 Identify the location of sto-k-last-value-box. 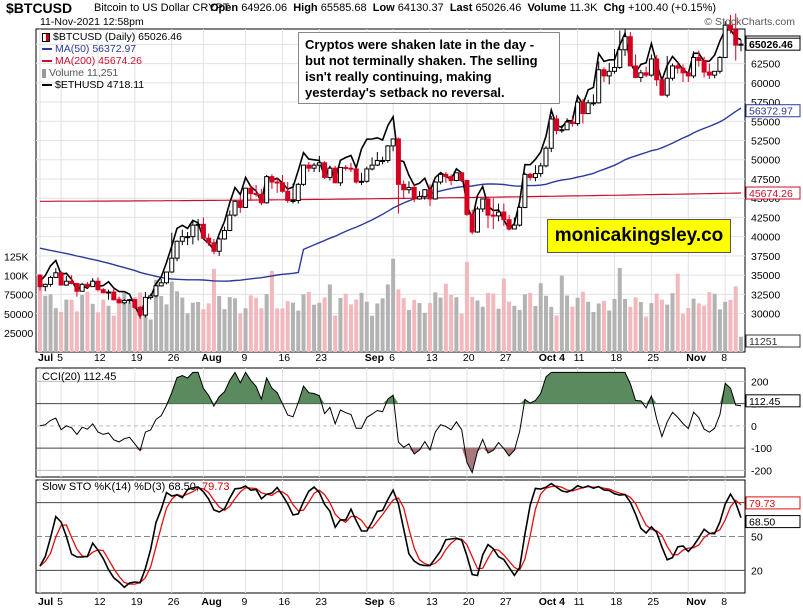
(773, 522).